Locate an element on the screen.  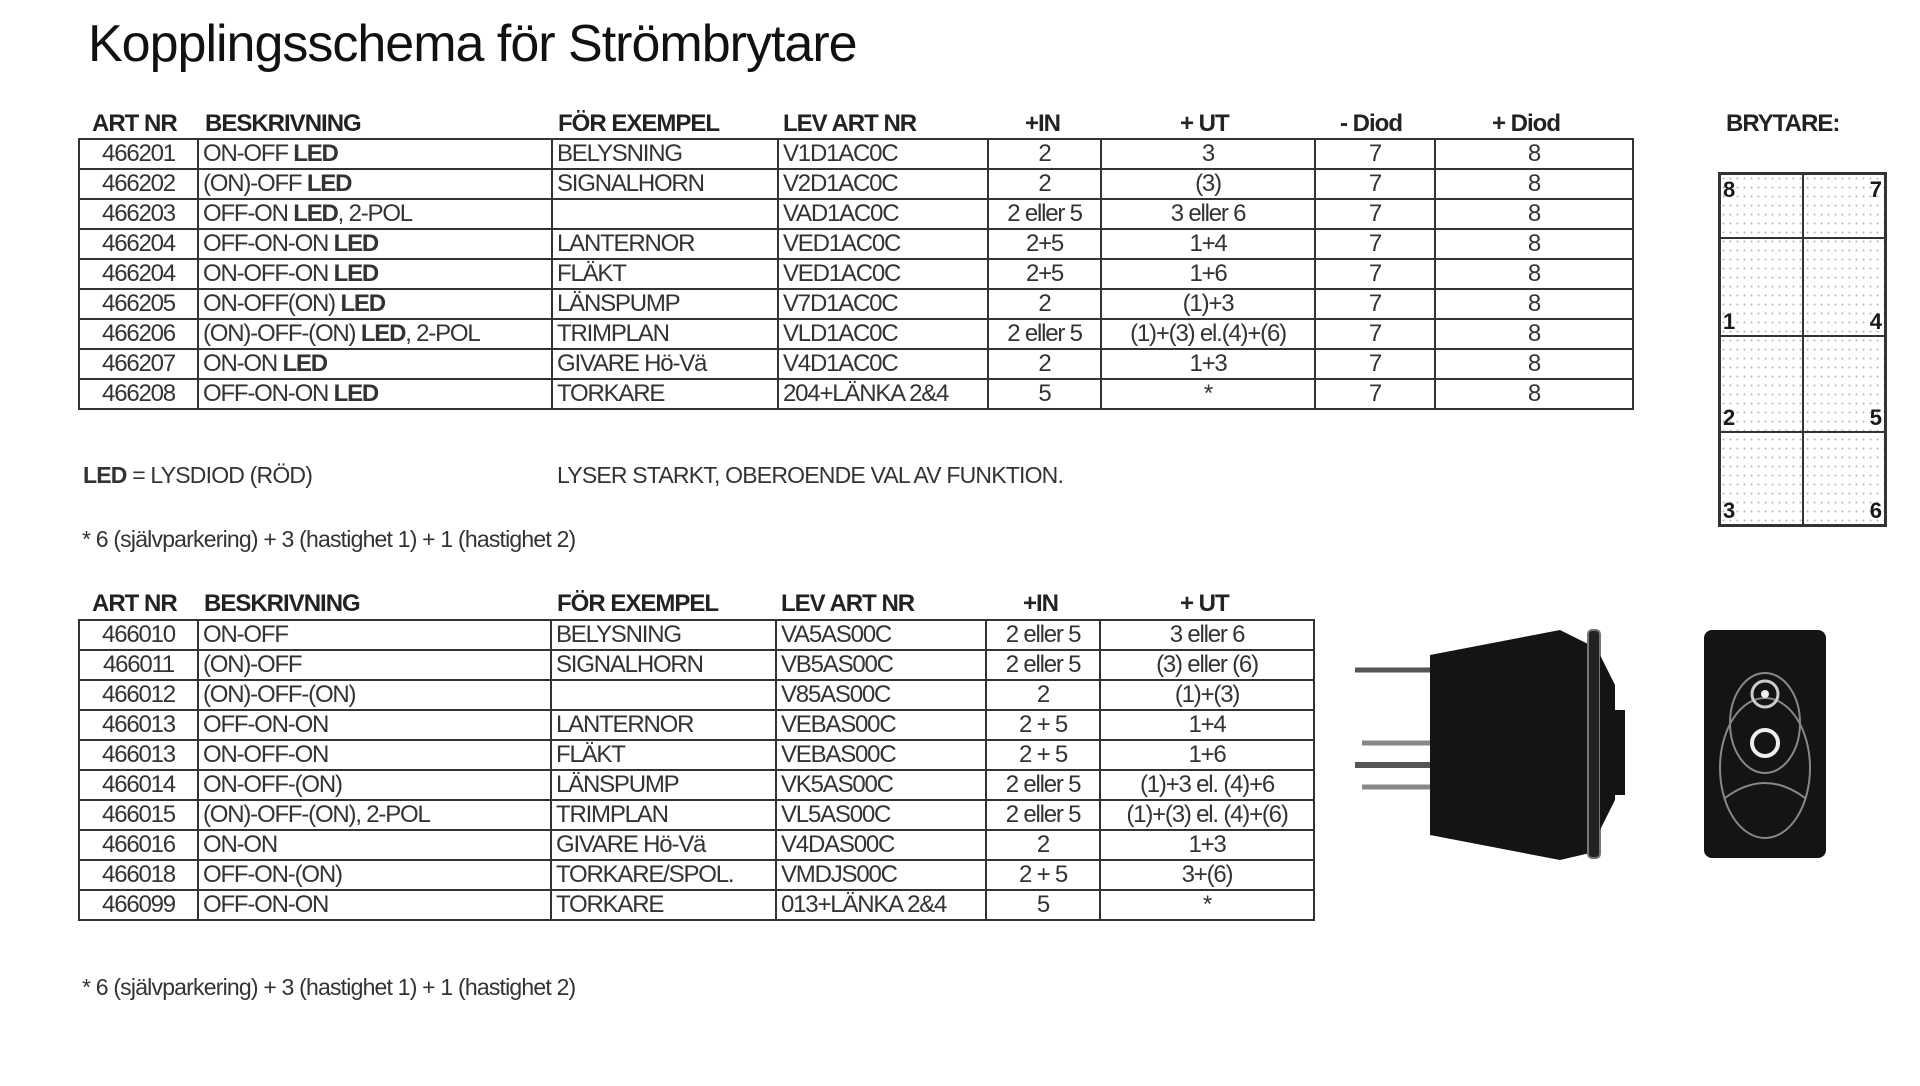
pin-cell: 2 is located at coordinates (1761, 384).